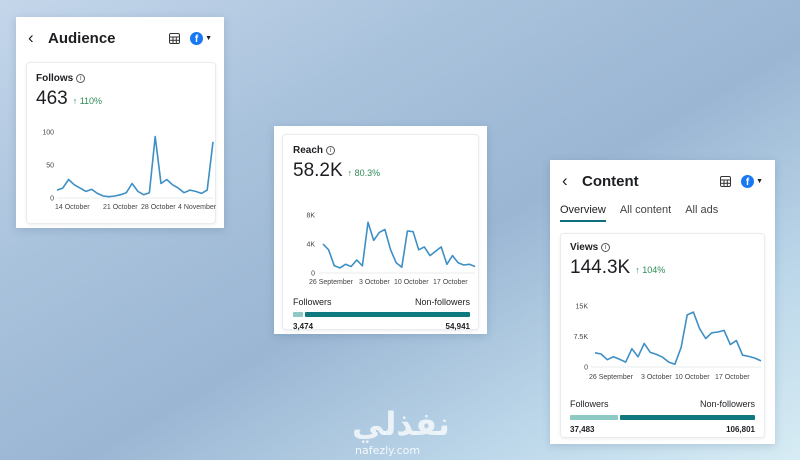 The height and width of the screenshot is (460, 800). What do you see at coordinates (442, 302) in the screenshot?
I see `non-followers-label: Non-followers` at bounding box center [442, 302].